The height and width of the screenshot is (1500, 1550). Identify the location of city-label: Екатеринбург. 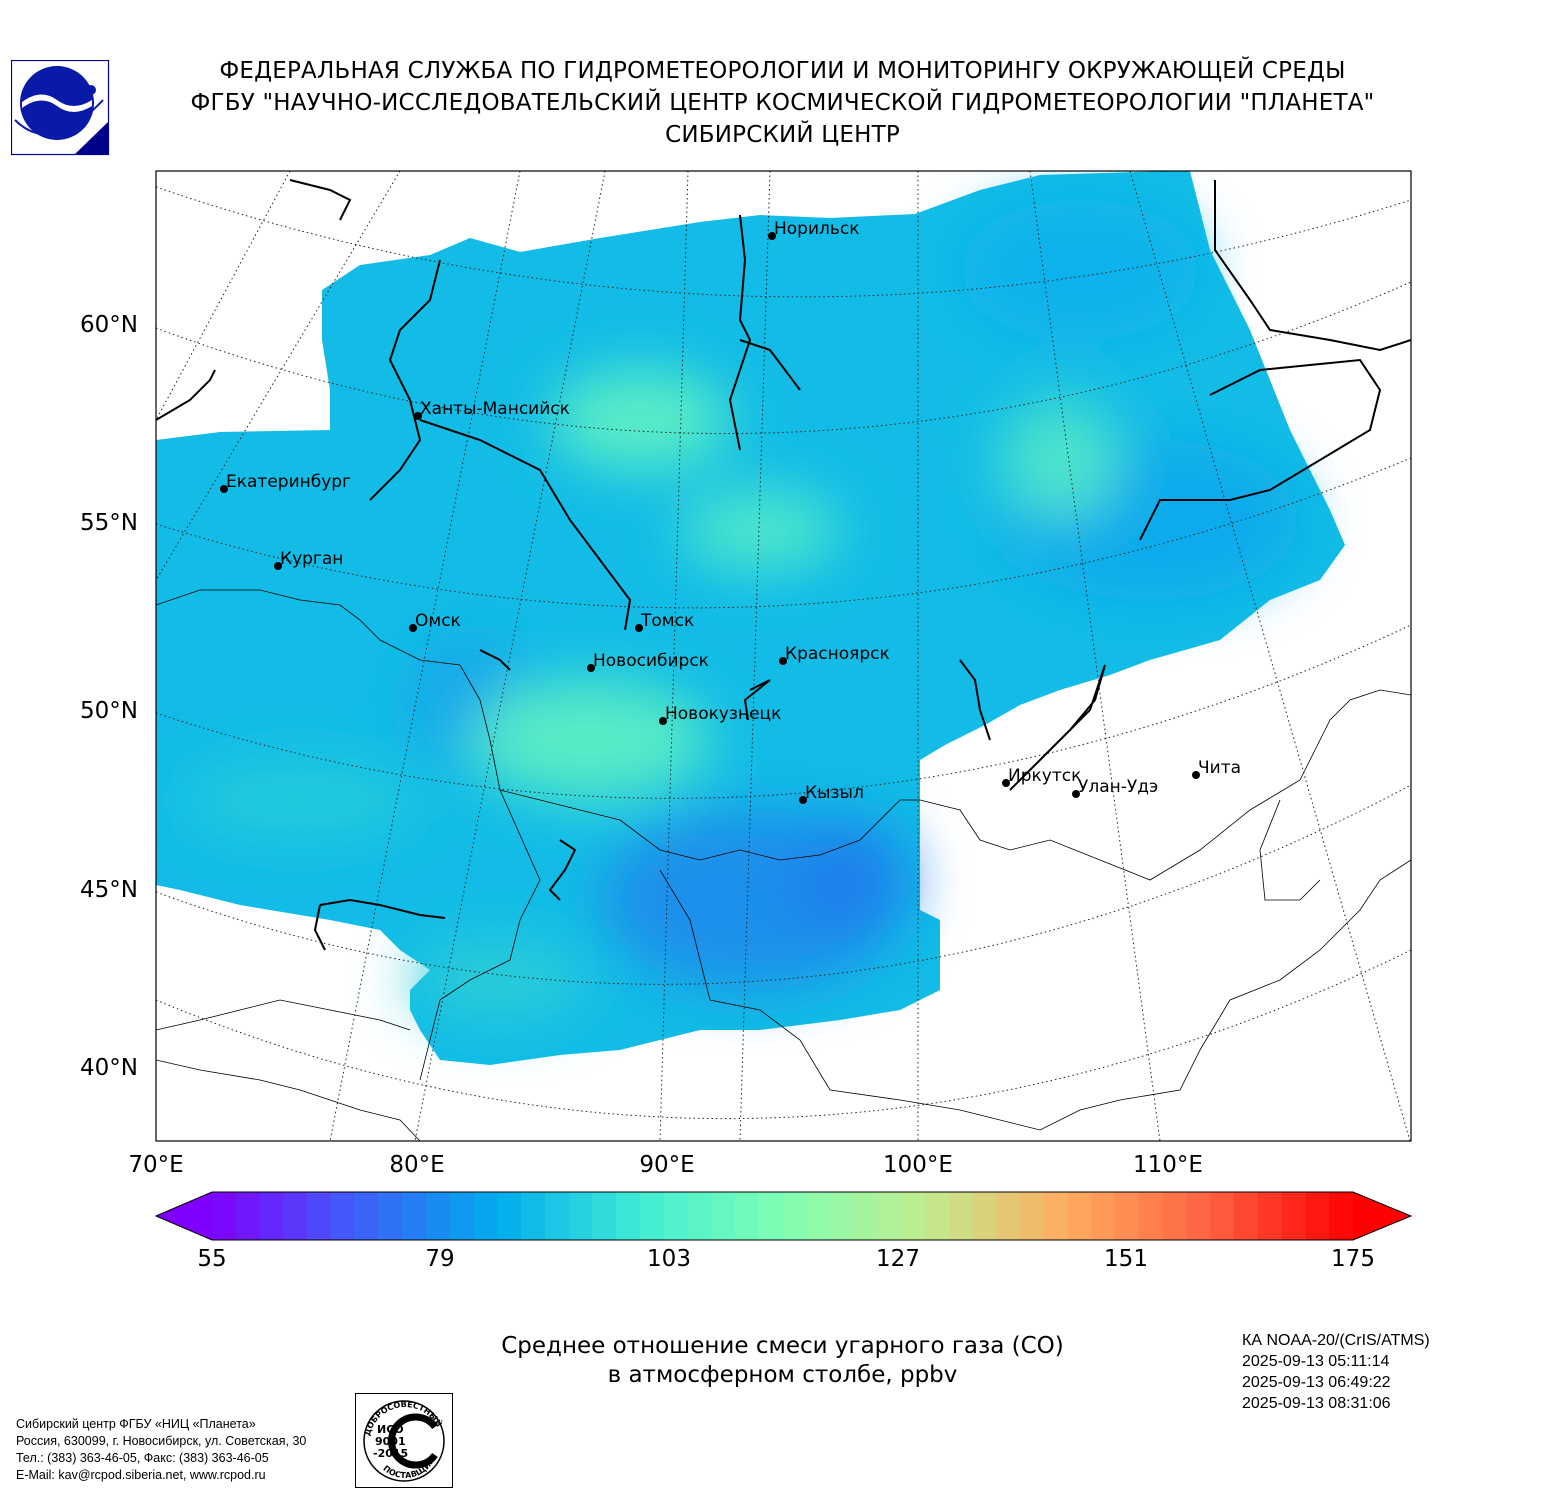
(288, 482).